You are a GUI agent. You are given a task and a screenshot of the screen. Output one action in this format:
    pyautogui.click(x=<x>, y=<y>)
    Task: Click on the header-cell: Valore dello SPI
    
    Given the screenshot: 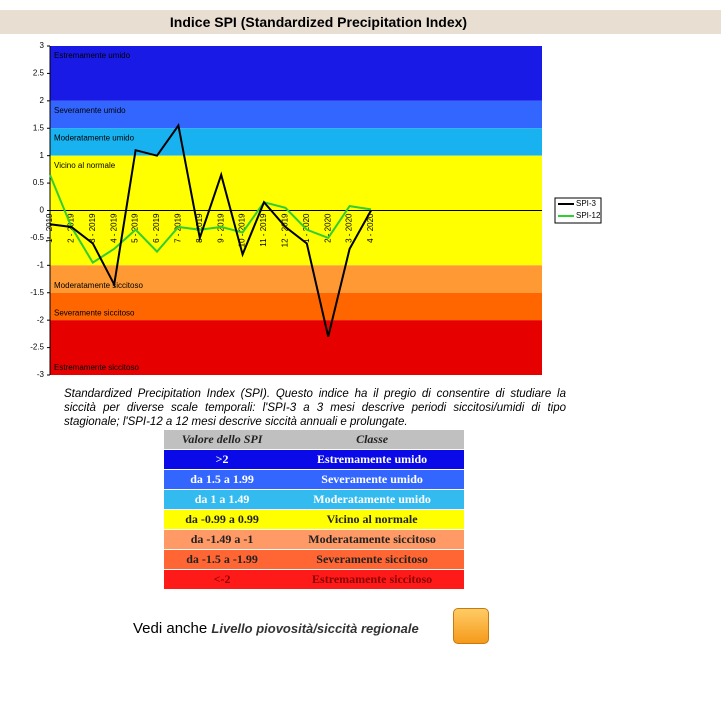 What is the action you would take?
    pyautogui.click(x=222, y=440)
    